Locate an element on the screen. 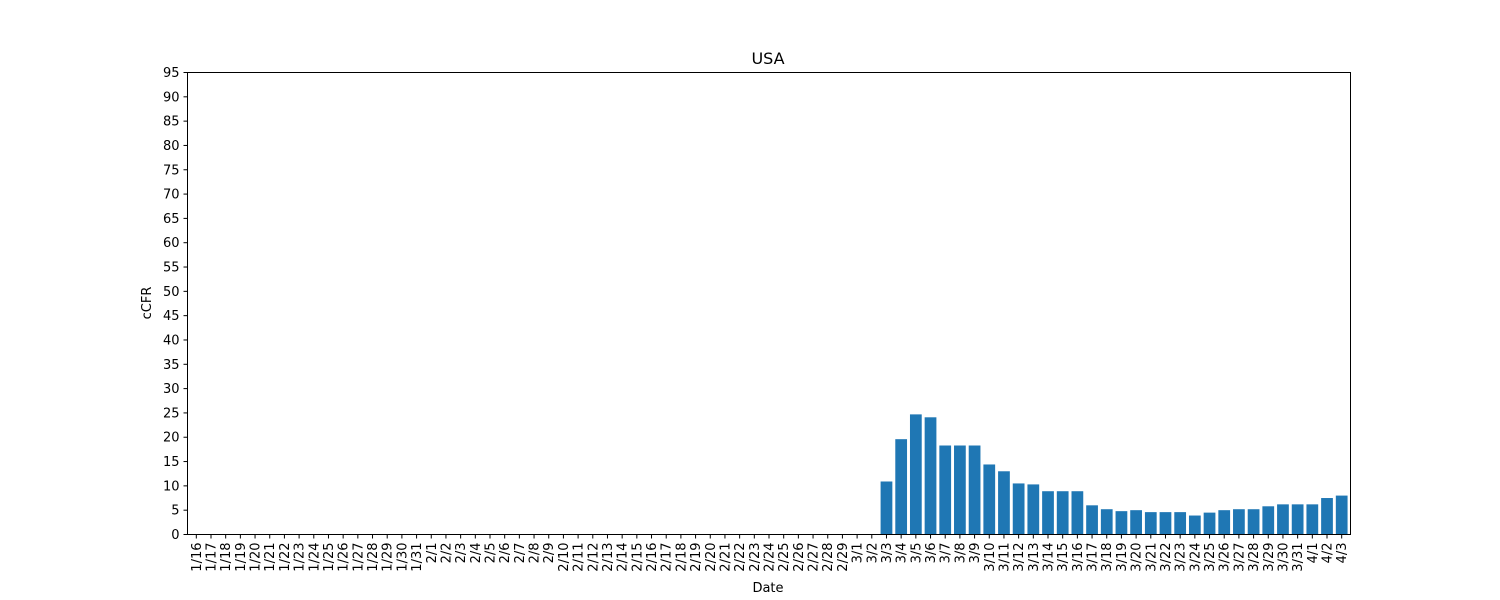  x-tick-label: 2/13 is located at coordinates (608, 557).